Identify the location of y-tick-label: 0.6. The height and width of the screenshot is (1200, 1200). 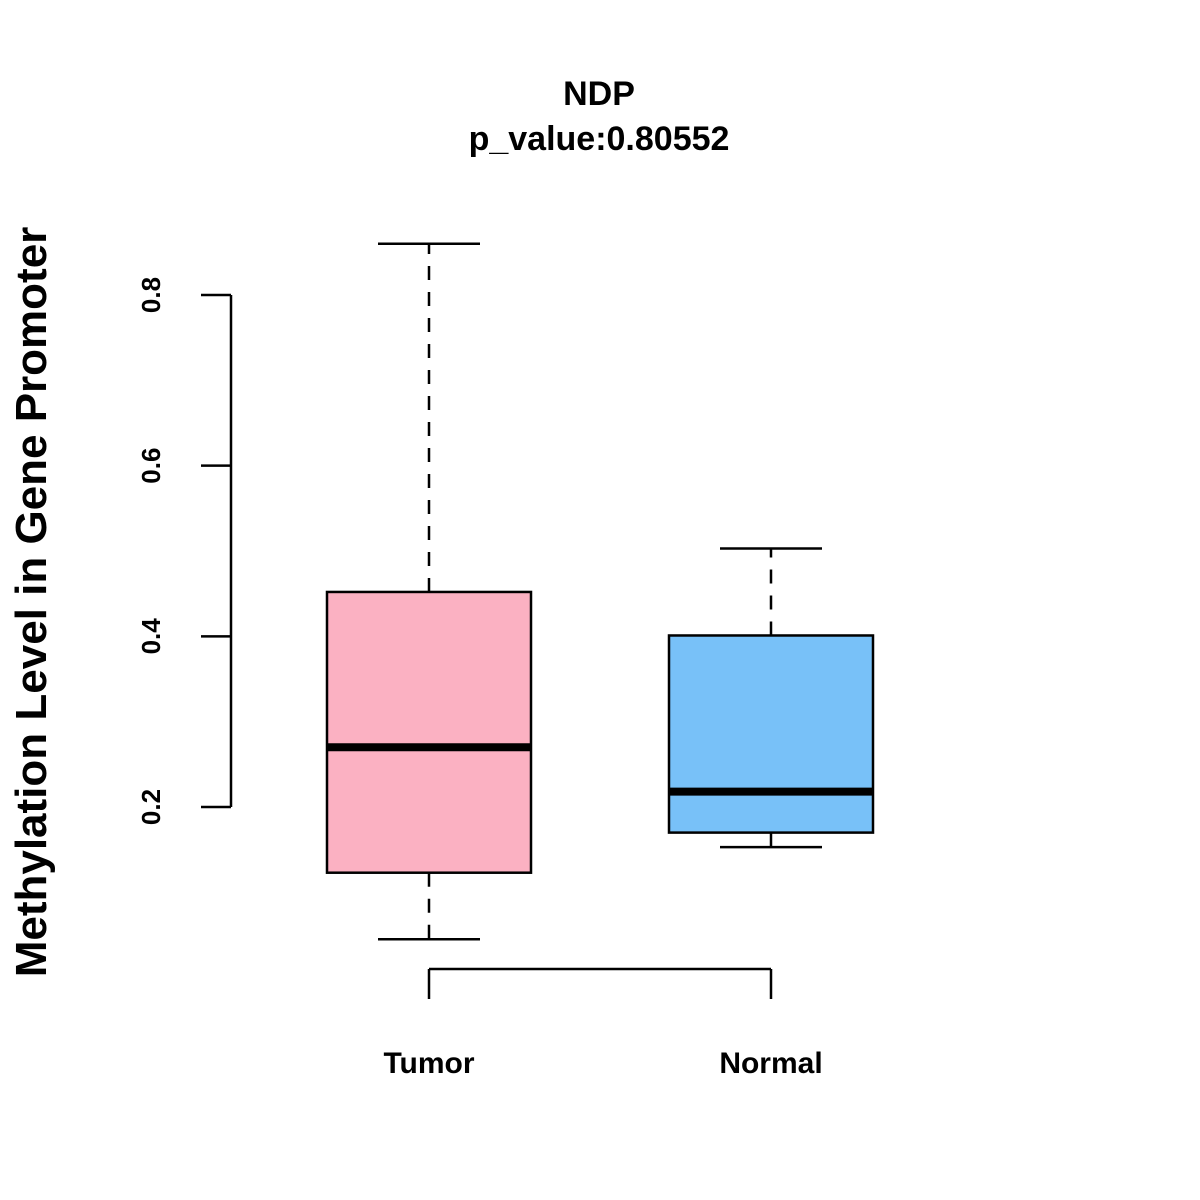
(151, 466).